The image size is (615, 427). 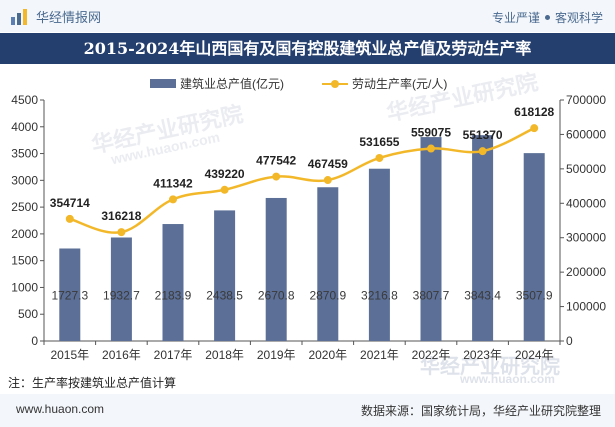 I want to click on x-tick-label: 2018年, so click(x=224, y=355).